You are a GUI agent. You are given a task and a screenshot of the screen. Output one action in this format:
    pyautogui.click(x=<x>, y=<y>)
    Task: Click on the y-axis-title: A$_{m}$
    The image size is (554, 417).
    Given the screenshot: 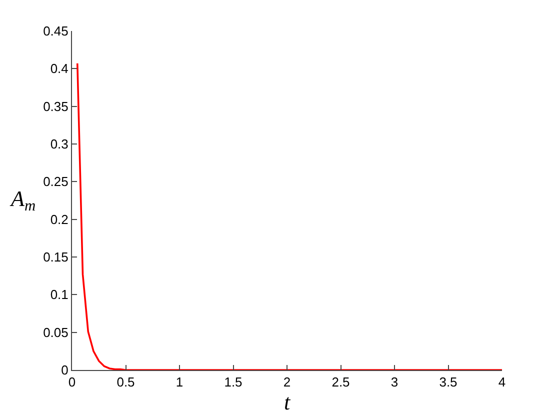 What is the action you would take?
    pyautogui.click(x=22, y=200)
    